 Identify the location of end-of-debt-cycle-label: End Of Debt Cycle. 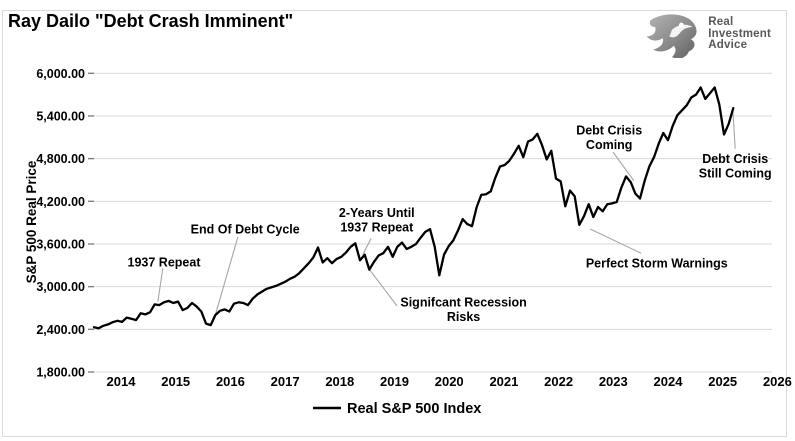
(245, 230).